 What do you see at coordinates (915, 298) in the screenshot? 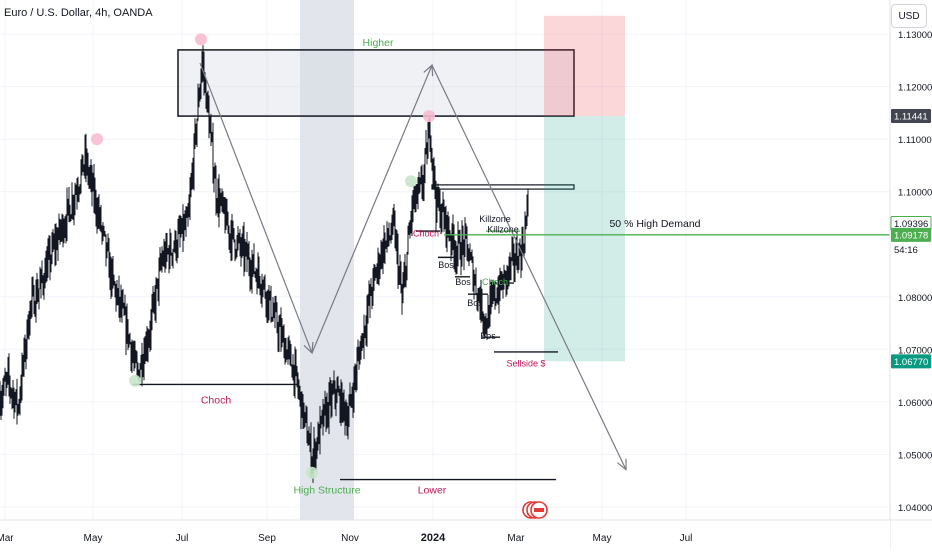
I see `price-tick-label: 1.08000` at bounding box center [915, 298].